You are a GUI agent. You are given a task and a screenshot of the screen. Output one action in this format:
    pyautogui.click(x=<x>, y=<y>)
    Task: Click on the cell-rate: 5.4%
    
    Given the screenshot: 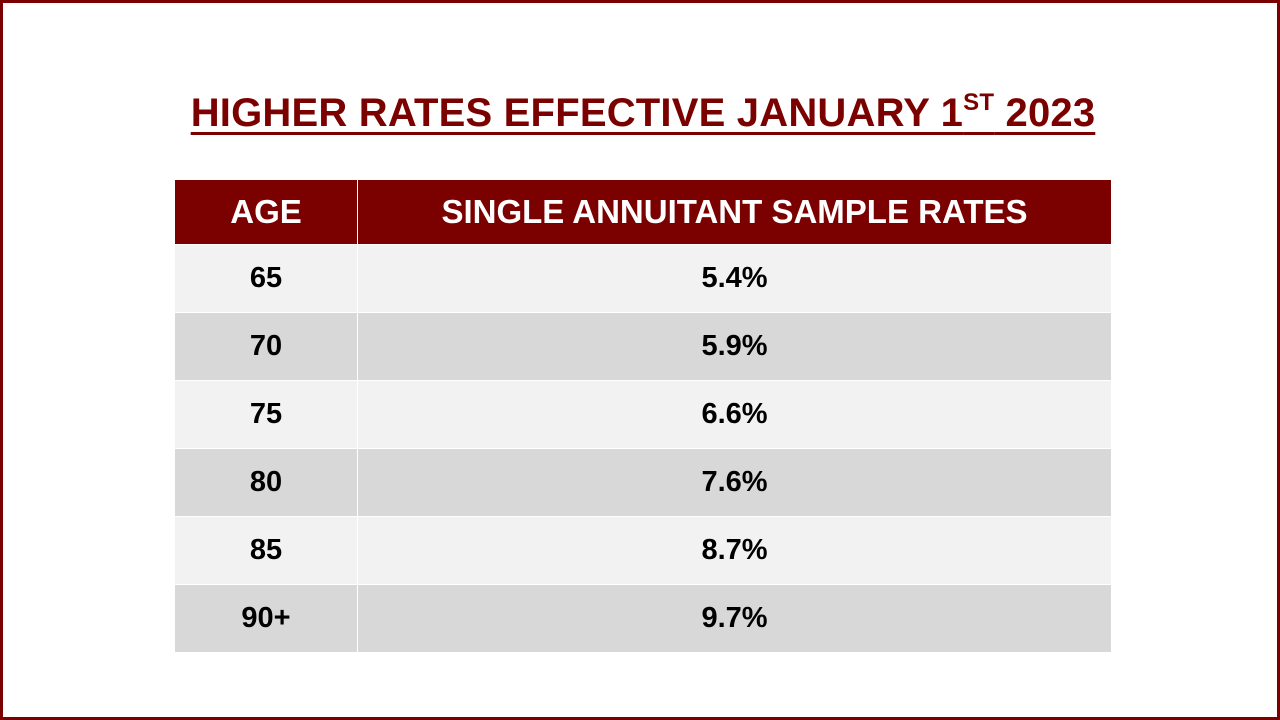 What is the action you would take?
    pyautogui.click(x=734, y=278)
    